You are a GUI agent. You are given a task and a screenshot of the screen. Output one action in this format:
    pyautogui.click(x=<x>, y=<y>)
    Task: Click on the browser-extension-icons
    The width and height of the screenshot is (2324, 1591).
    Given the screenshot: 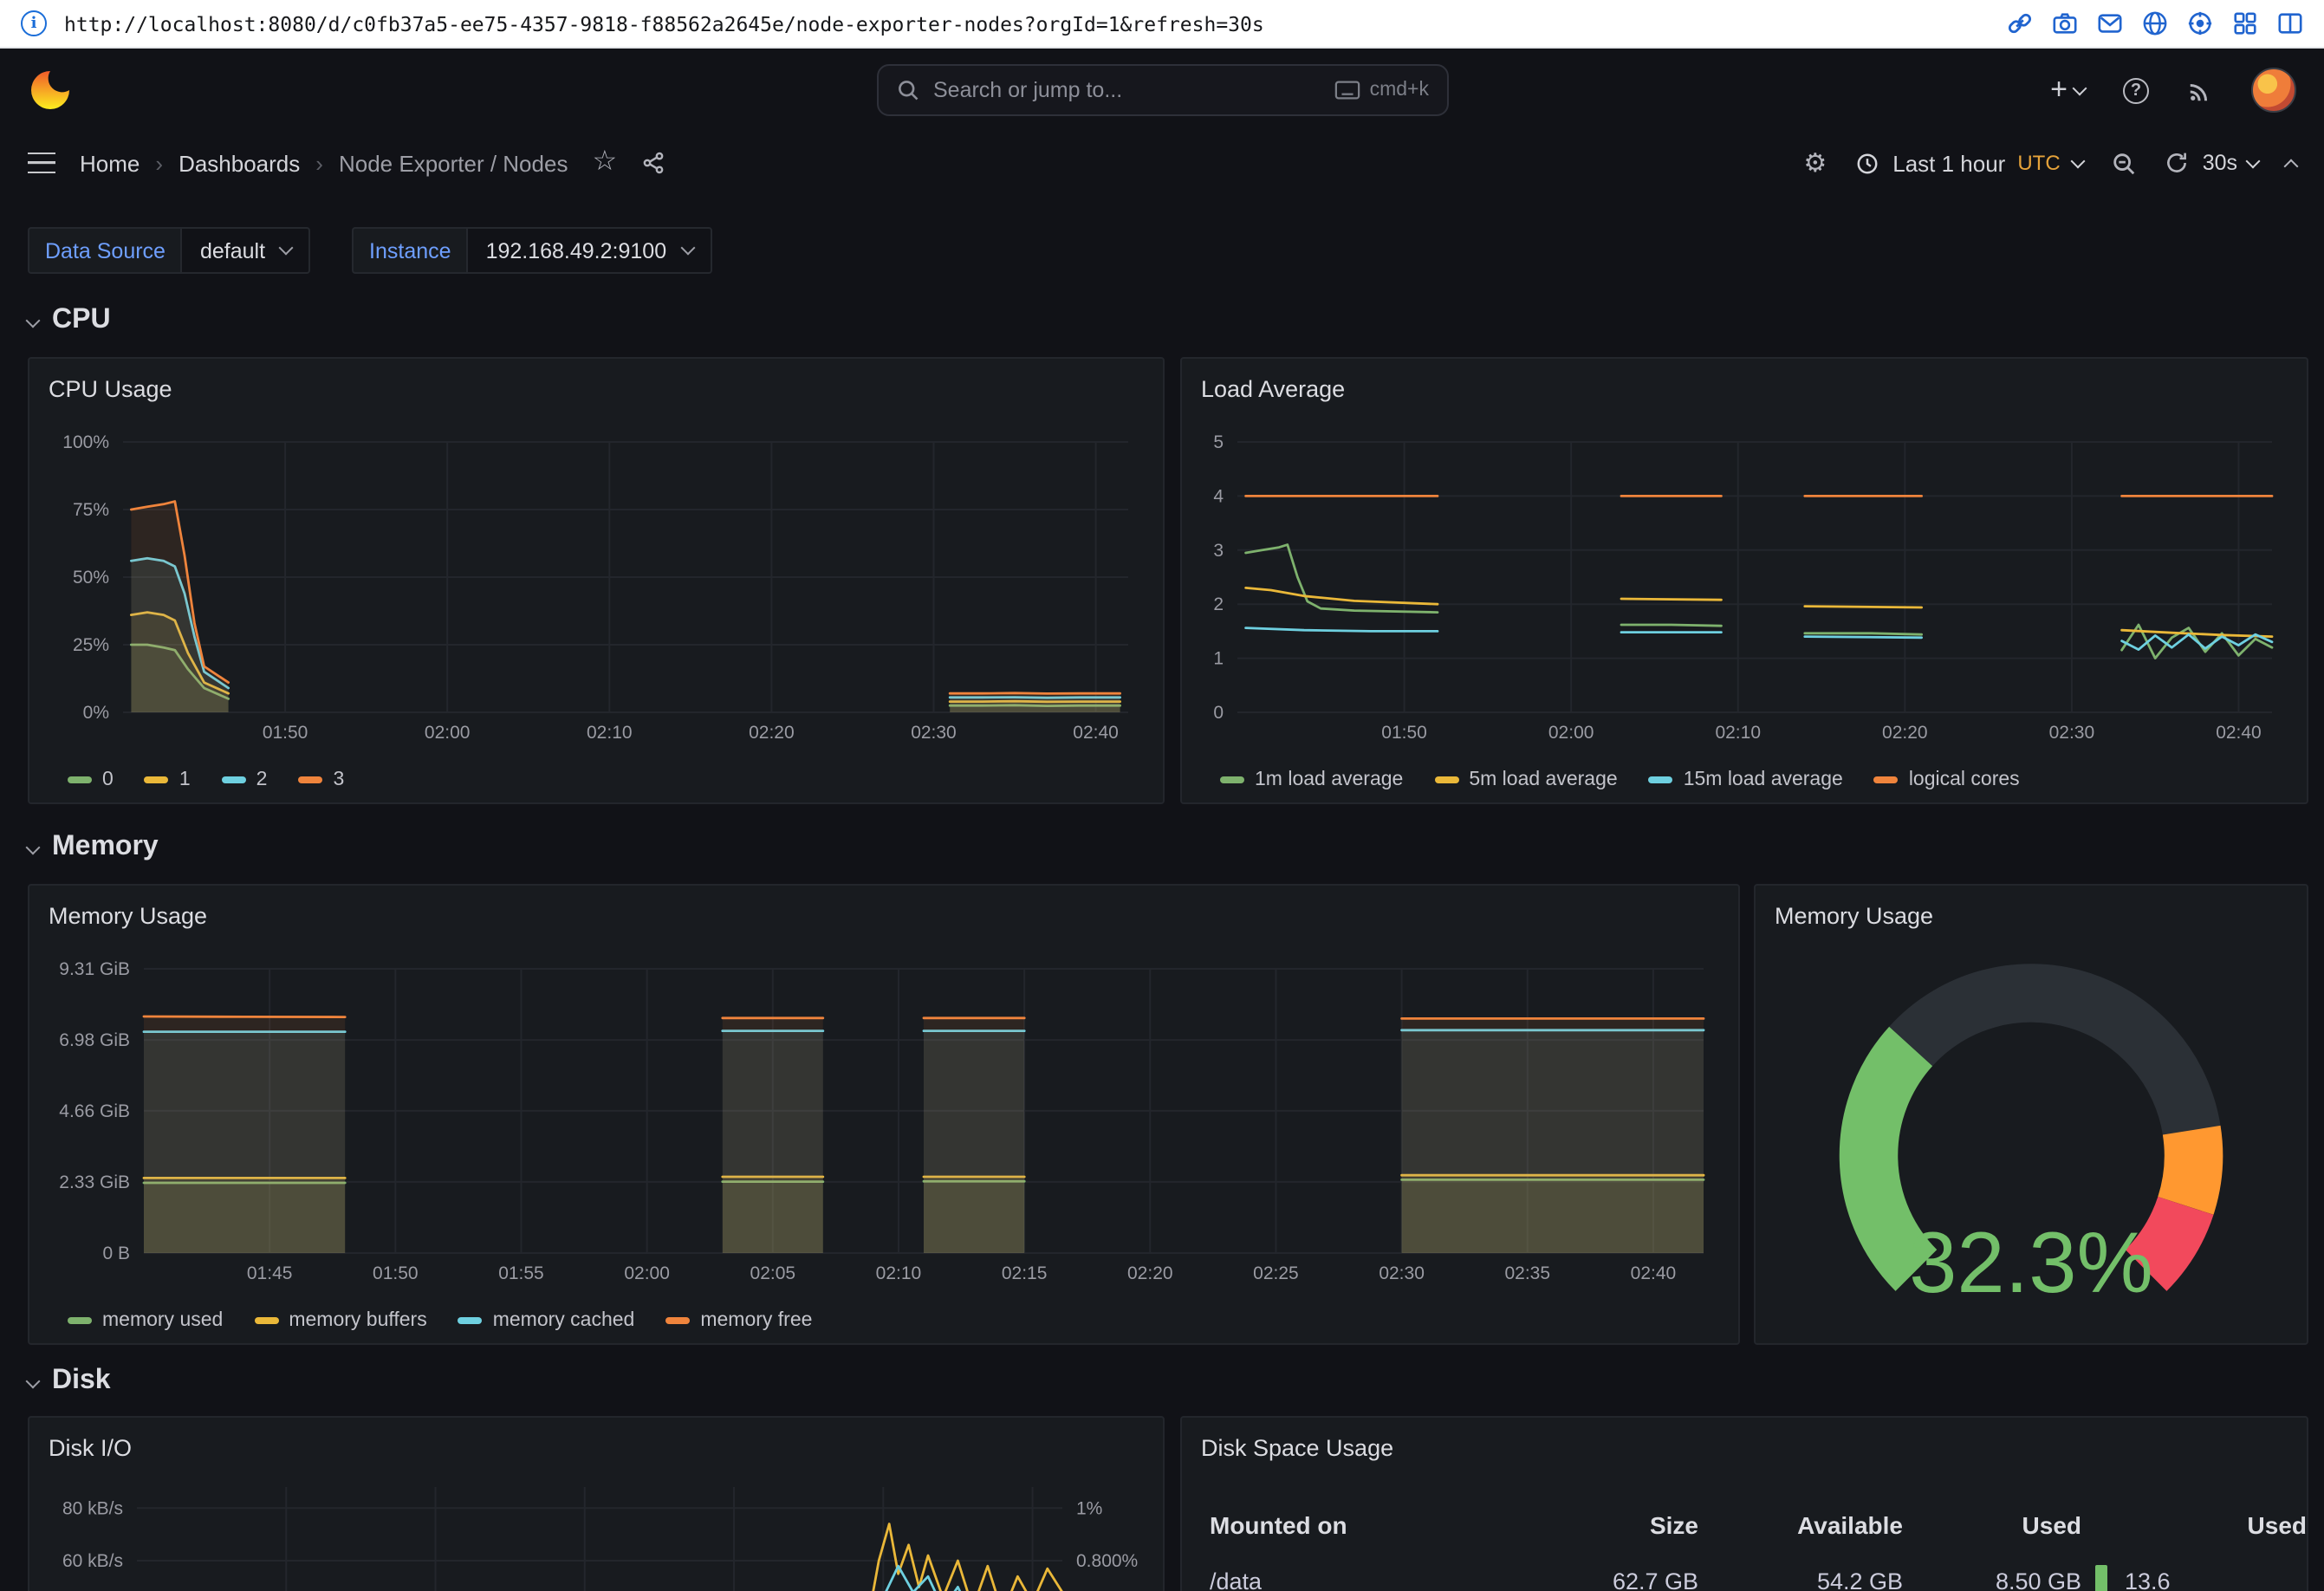 What is the action you would take?
    pyautogui.click(x=2155, y=23)
    